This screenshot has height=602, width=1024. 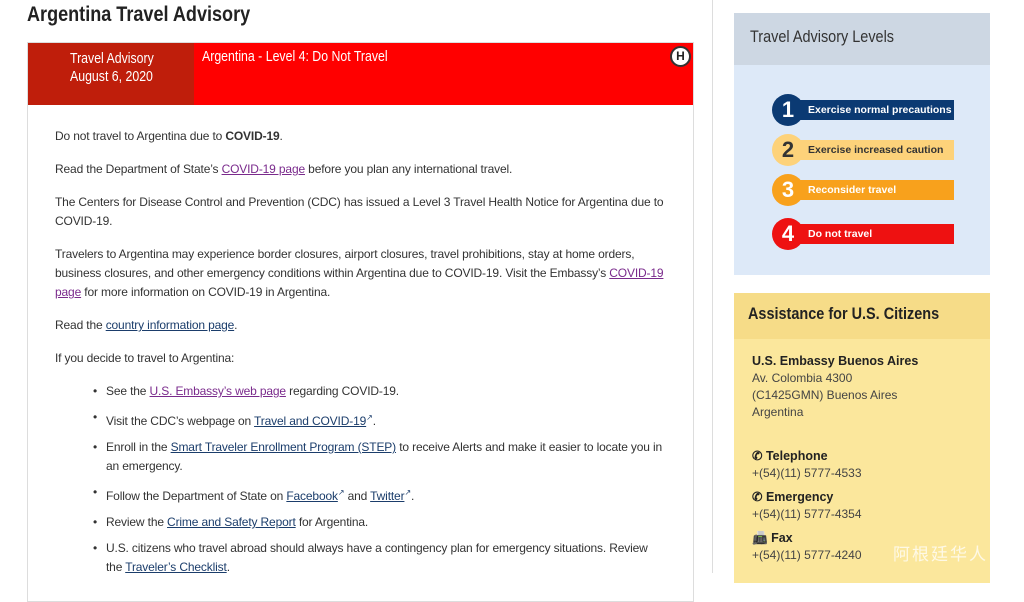 What do you see at coordinates (782, 538) in the screenshot?
I see `fax-label: Fax` at bounding box center [782, 538].